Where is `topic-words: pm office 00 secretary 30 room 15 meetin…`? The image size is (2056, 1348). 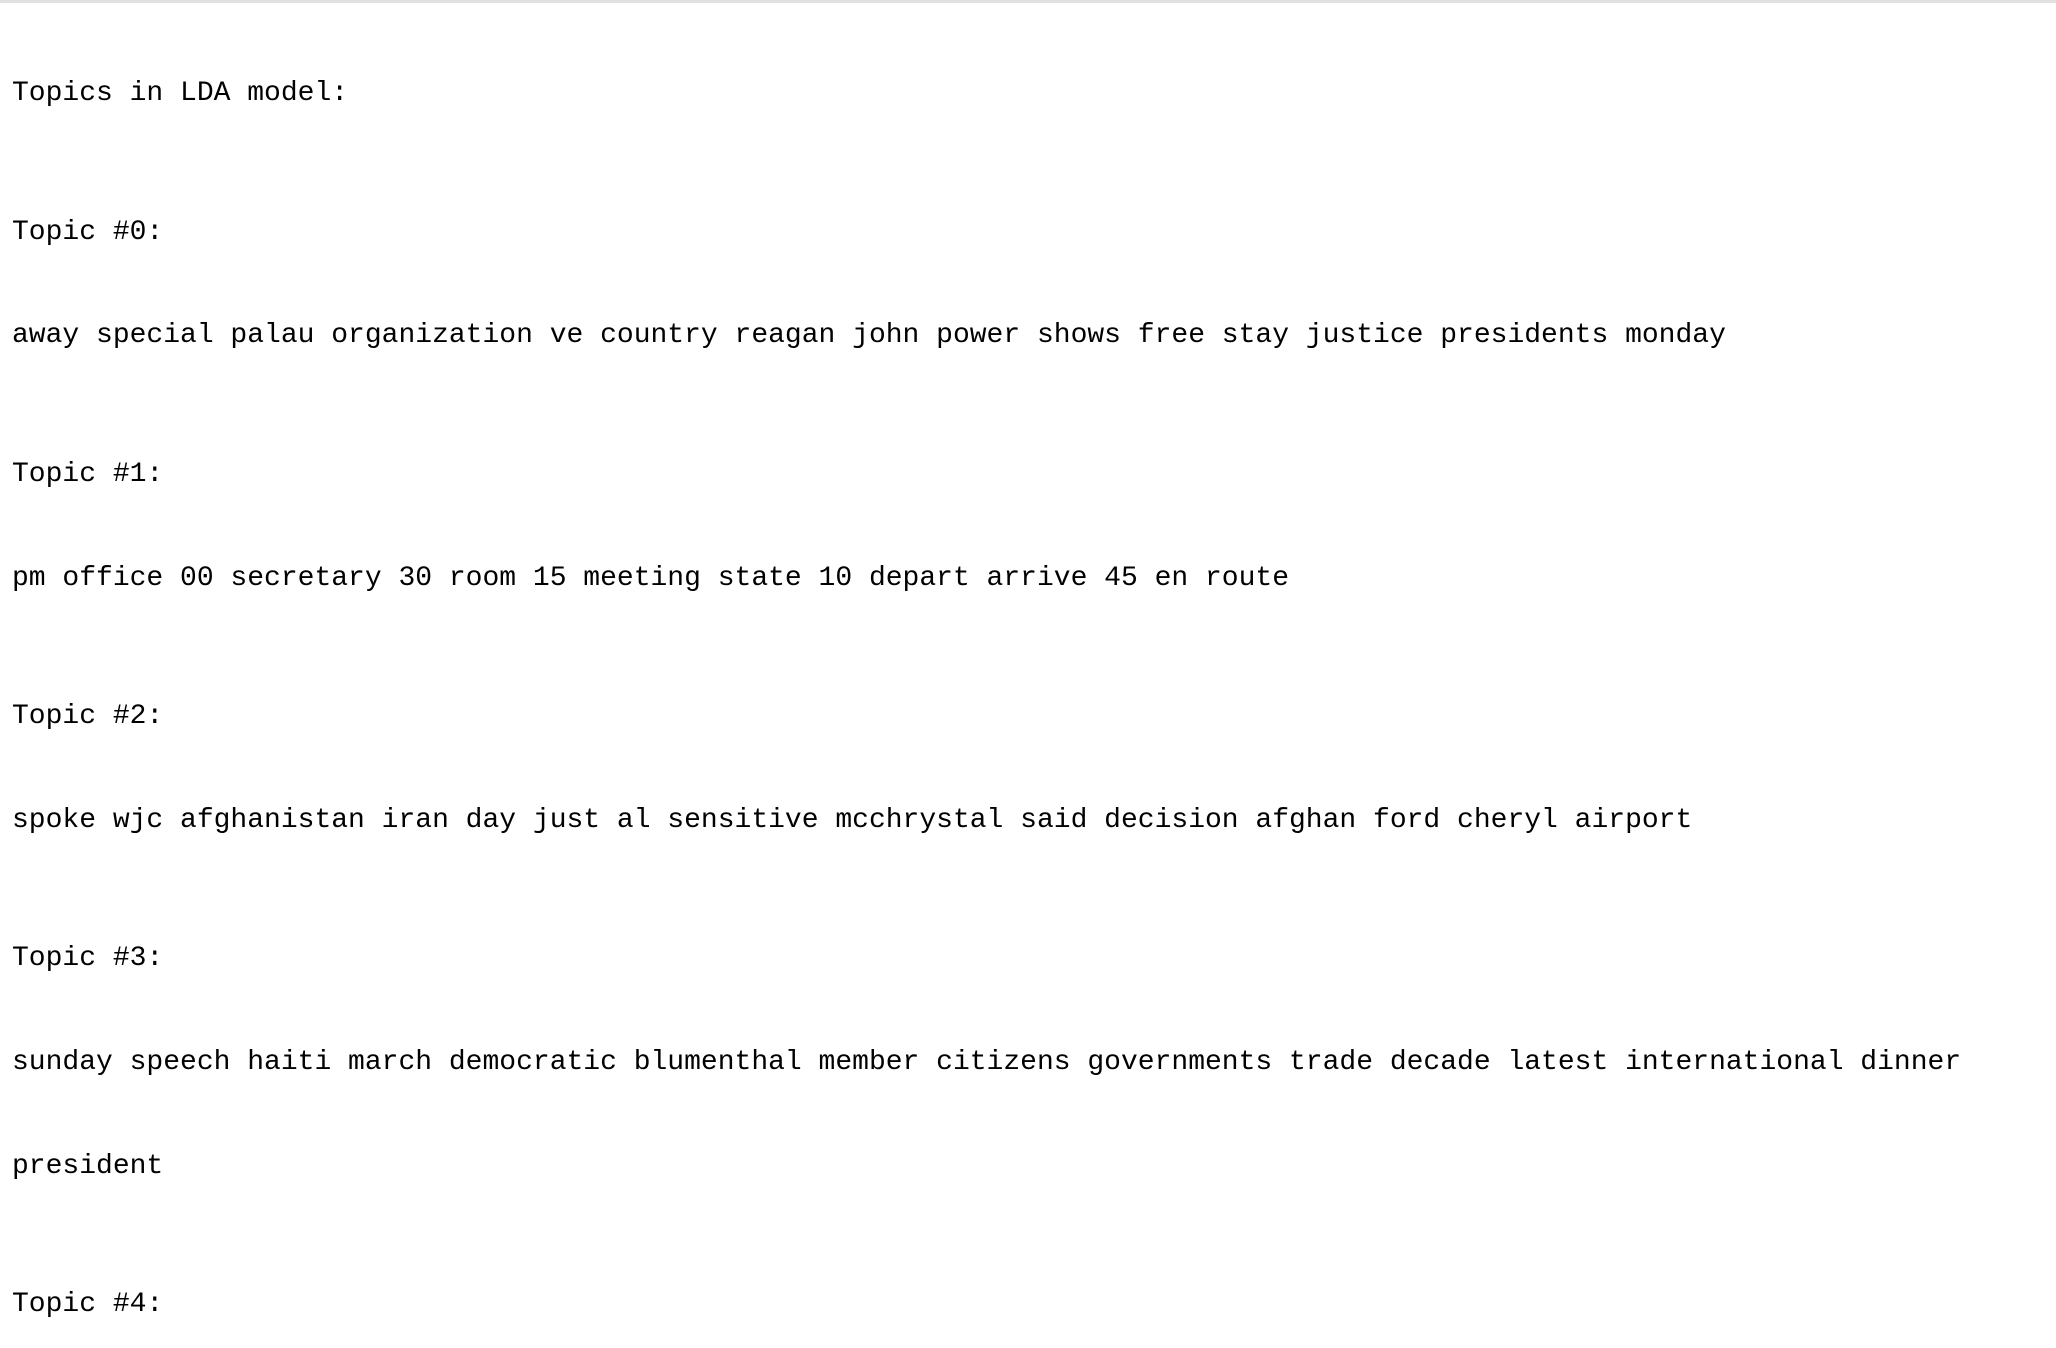
topic-words: pm office 00 secretary 30 room 15 meetin… is located at coordinates (651, 578).